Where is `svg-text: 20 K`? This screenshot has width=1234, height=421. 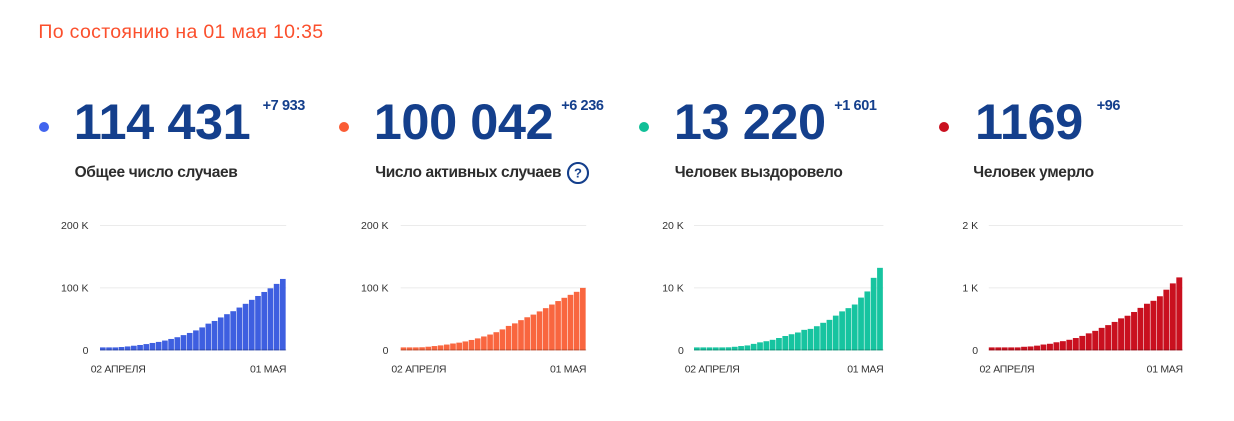 svg-text: 20 K is located at coordinates (673, 226).